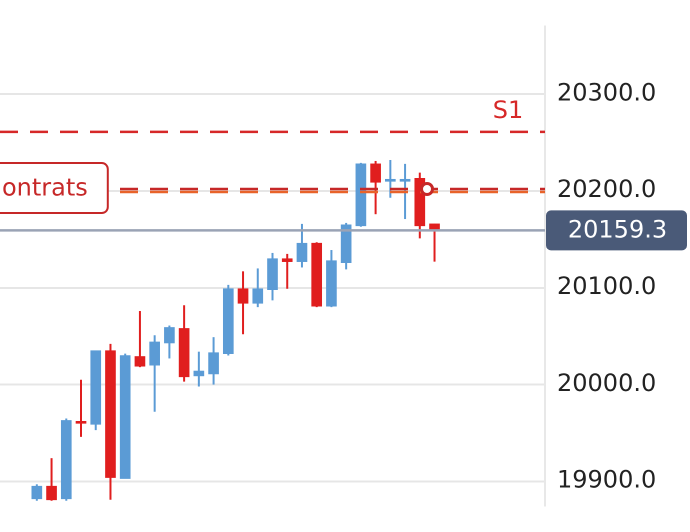 The height and width of the screenshot is (532, 690). Describe the element at coordinates (45, 187) in the screenshot. I see `ref-line-label: ontrats` at that location.